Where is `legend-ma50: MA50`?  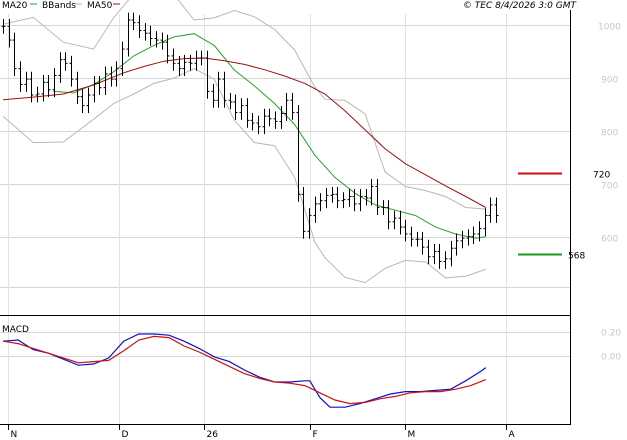 legend-ma50: MA50 is located at coordinates (100, 6).